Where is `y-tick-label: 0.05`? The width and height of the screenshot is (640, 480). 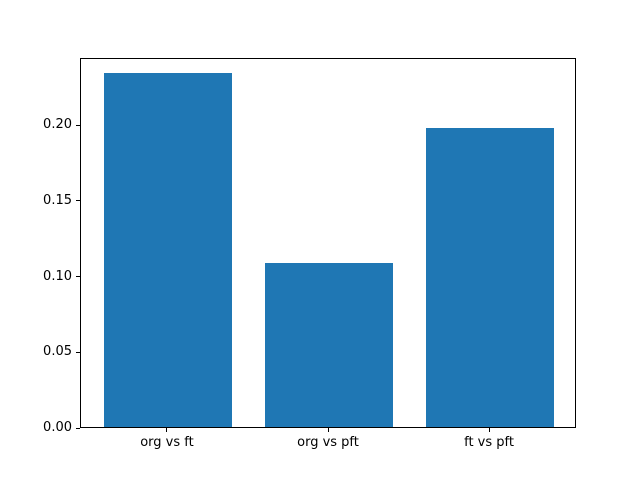
y-tick-label: 0.05 is located at coordinates (57, 352).